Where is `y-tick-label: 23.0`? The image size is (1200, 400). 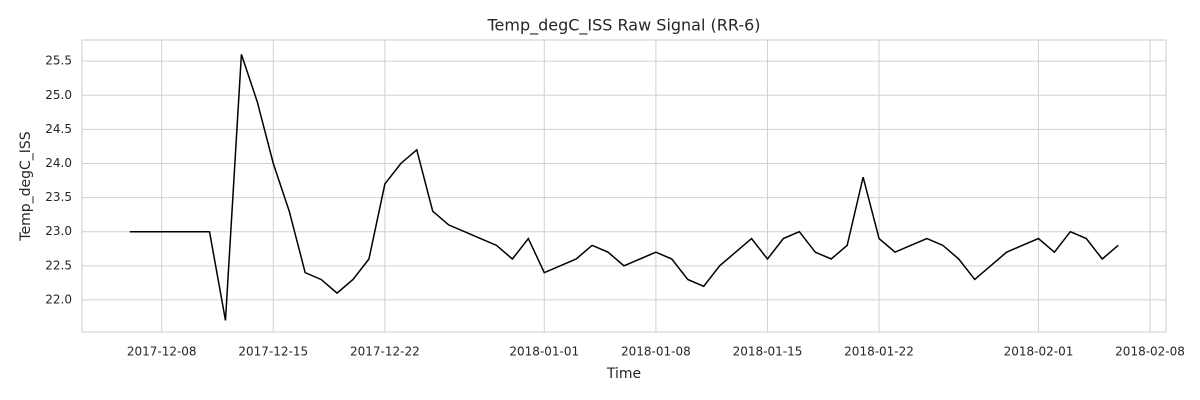
y-tick-label: 23.0 is located at coordinates (58, 231).